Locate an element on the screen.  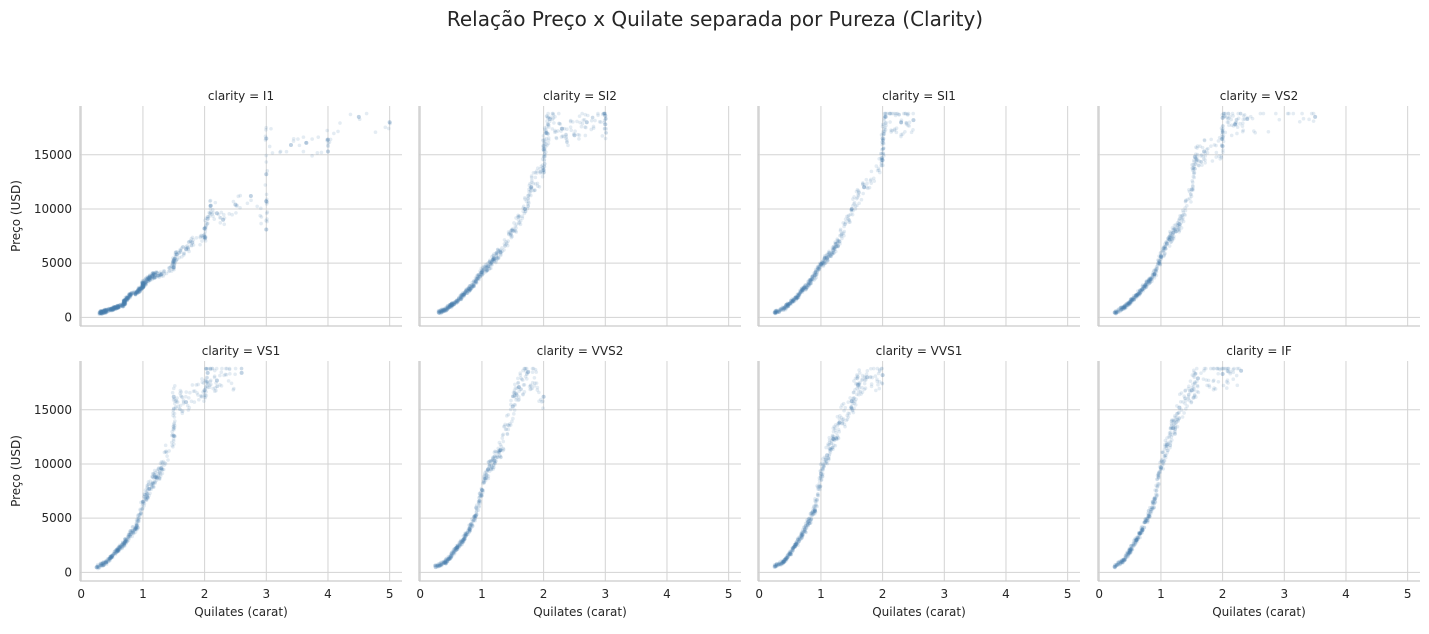
x-tick-label: 3 is located at coordinates (944, 594).